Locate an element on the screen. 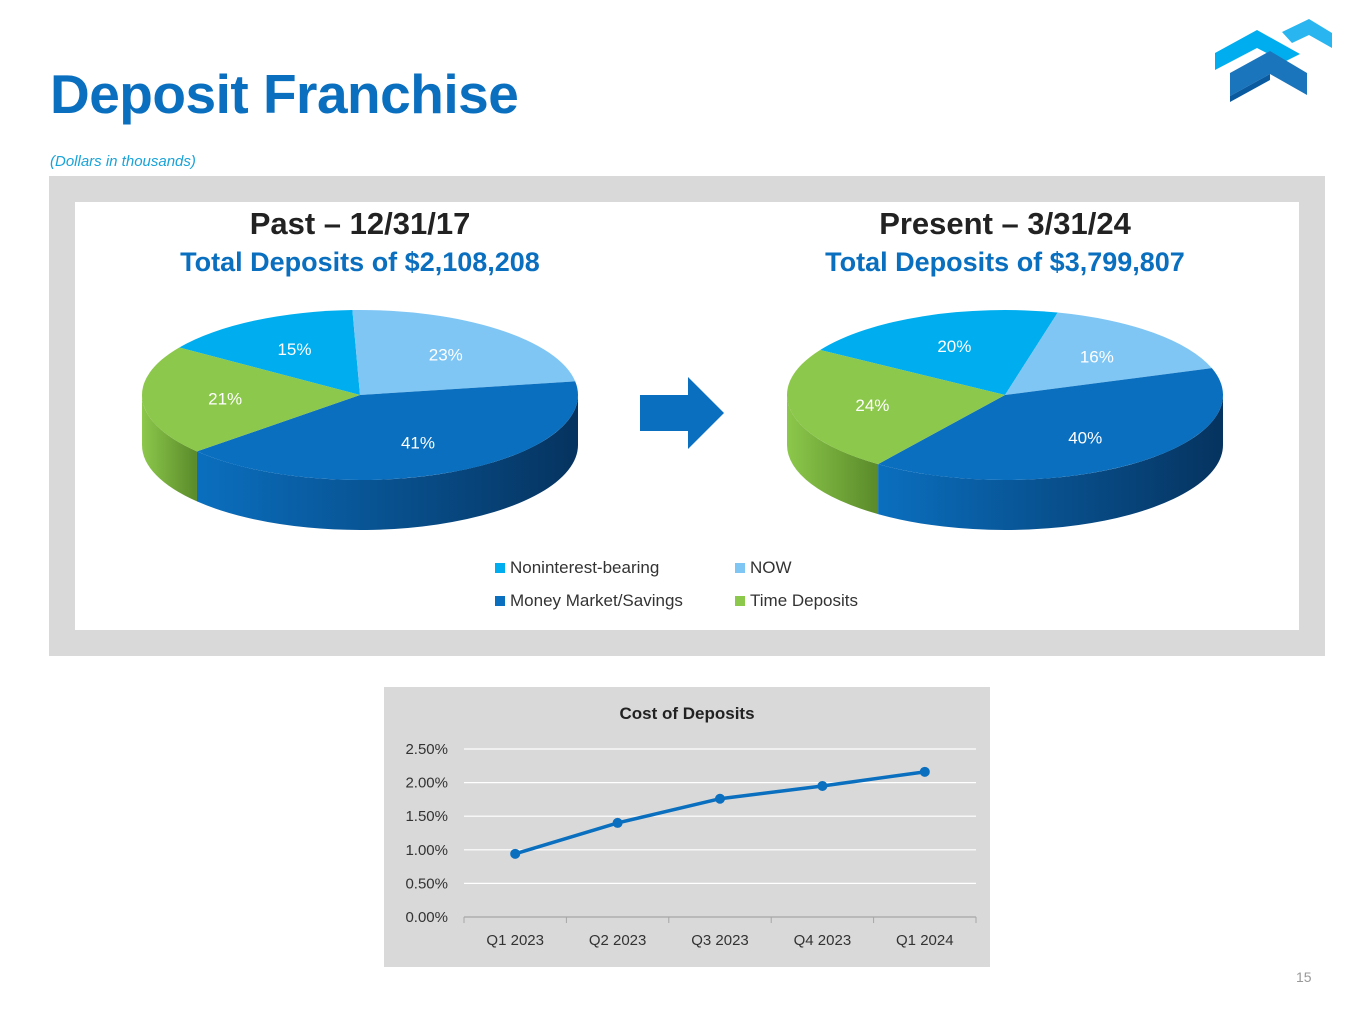 This screenshot has height=1024, width=1365. x-tick-label: Q1 2023 is located at coordinates (515, 940).